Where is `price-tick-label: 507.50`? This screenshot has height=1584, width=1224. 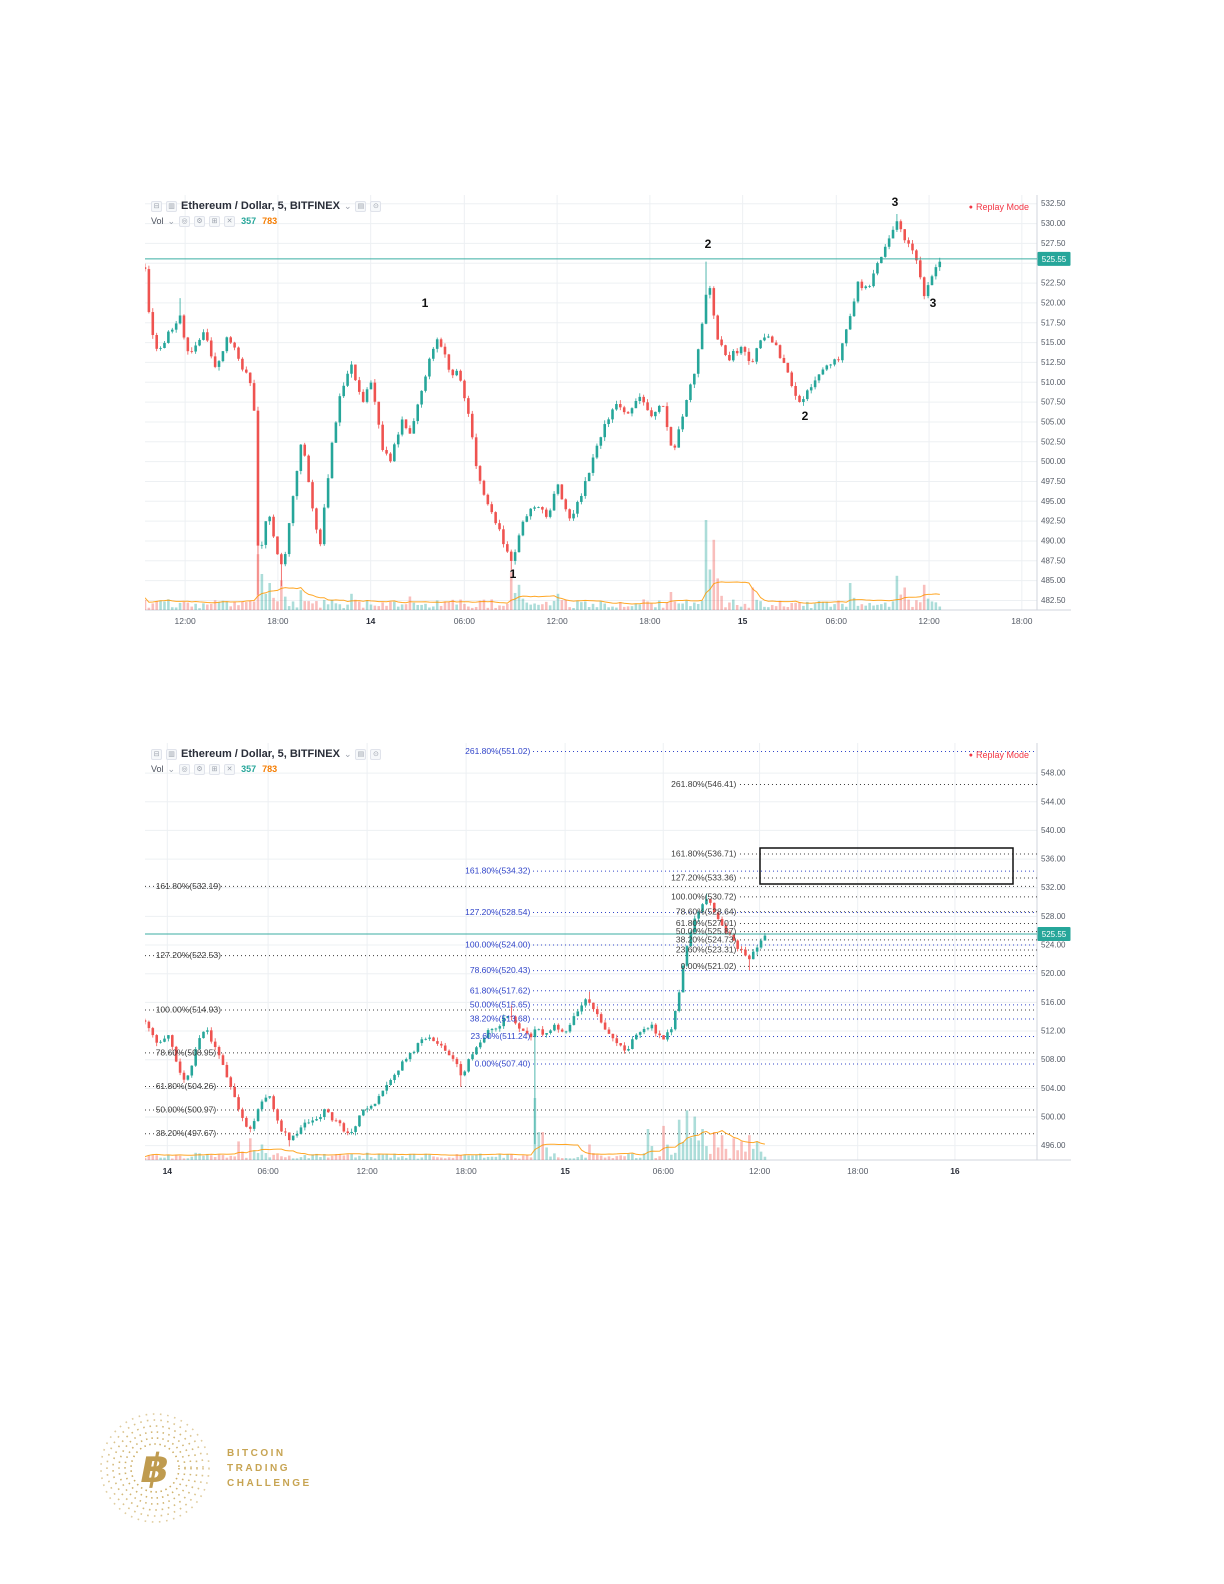
price-tick-label: 507.50 is located at coordinates (1053, 402).